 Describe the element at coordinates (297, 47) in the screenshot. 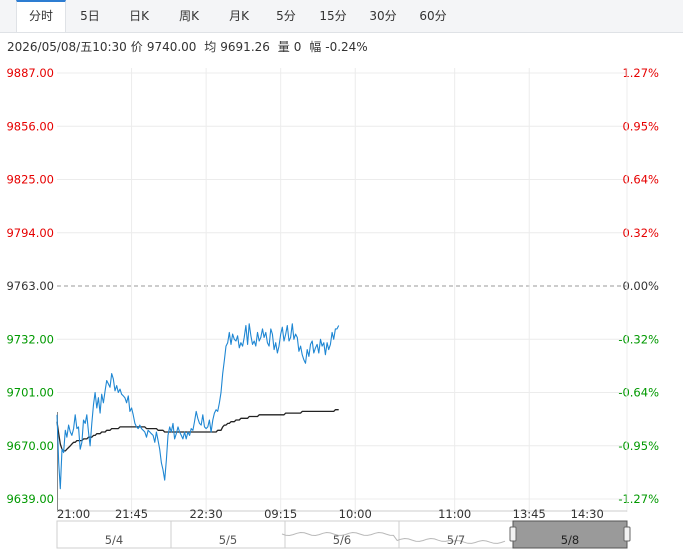

I see `info-vol: 0` at that location.